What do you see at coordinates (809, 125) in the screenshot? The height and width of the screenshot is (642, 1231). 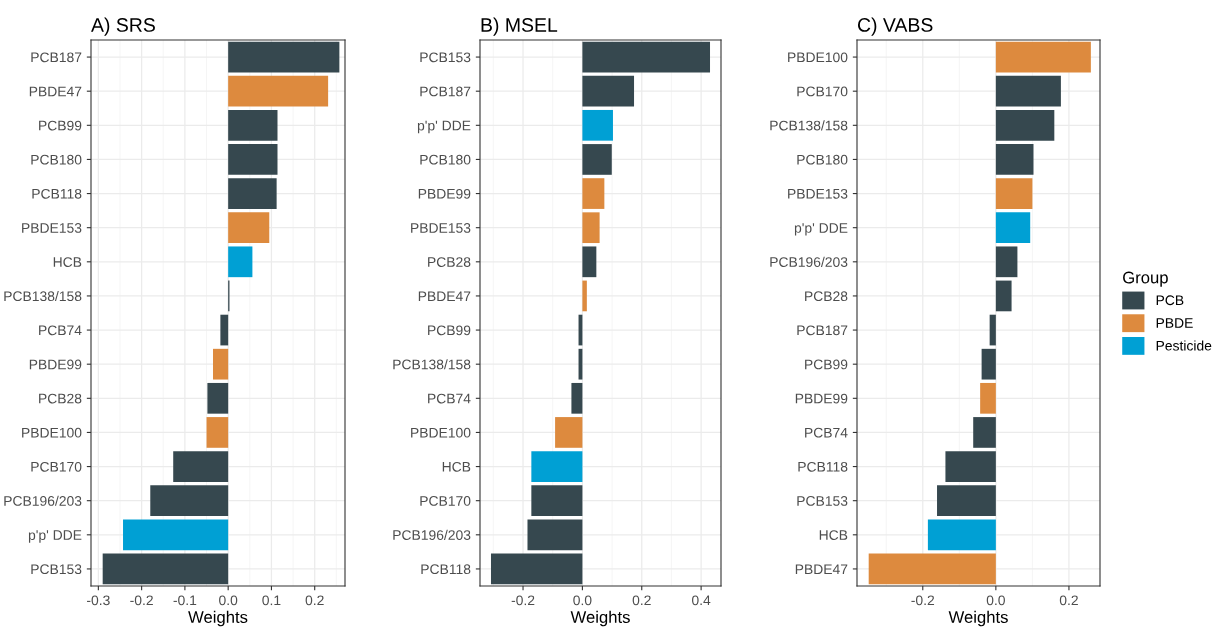 I see `y-tick-label: PCB138/158` at bounding box center [809, 125].